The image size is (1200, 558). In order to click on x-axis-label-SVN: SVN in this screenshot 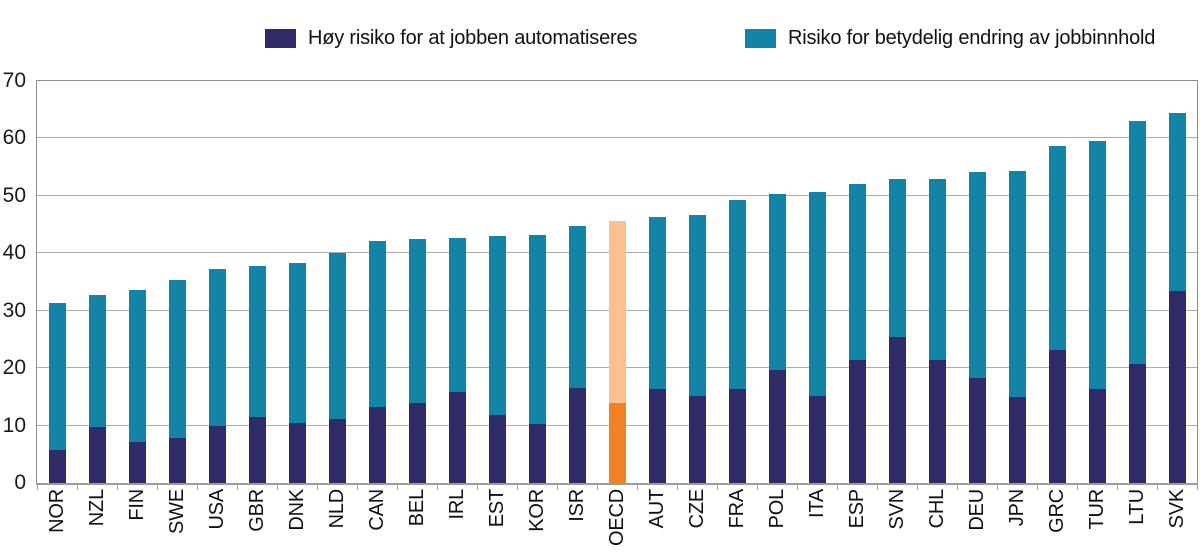, I will do `click(897, 509)`.